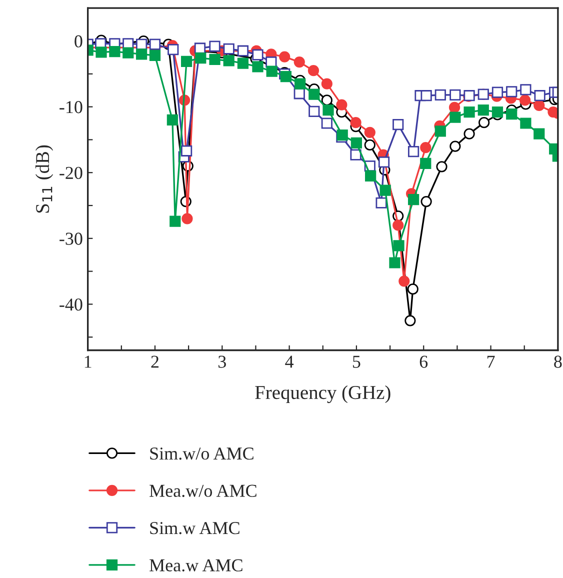 This screenshot has width=563, height=578. I want to click on legend-label: Mea.w AMC, so click(196, 565).